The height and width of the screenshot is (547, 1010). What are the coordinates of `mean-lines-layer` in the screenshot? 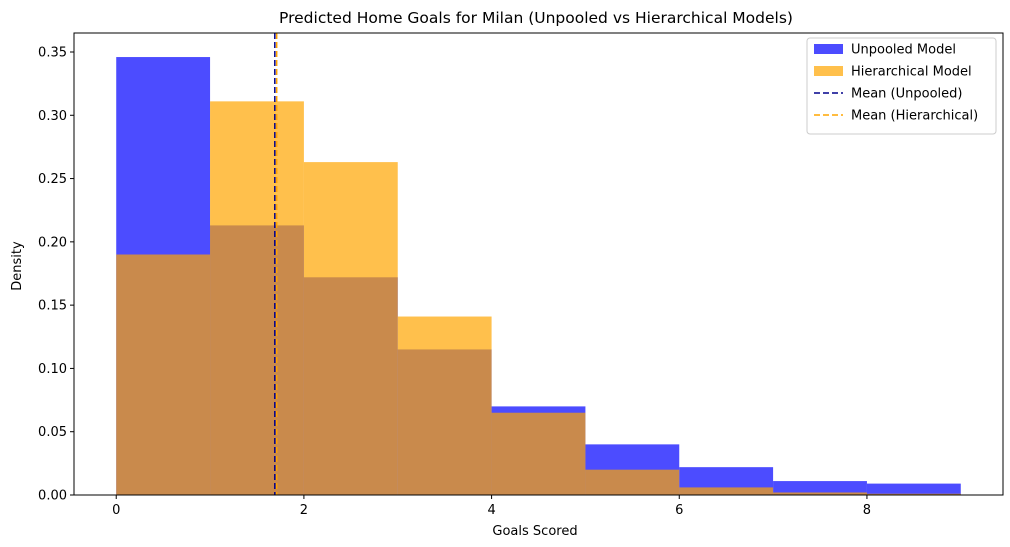 It's located at (276, 264).